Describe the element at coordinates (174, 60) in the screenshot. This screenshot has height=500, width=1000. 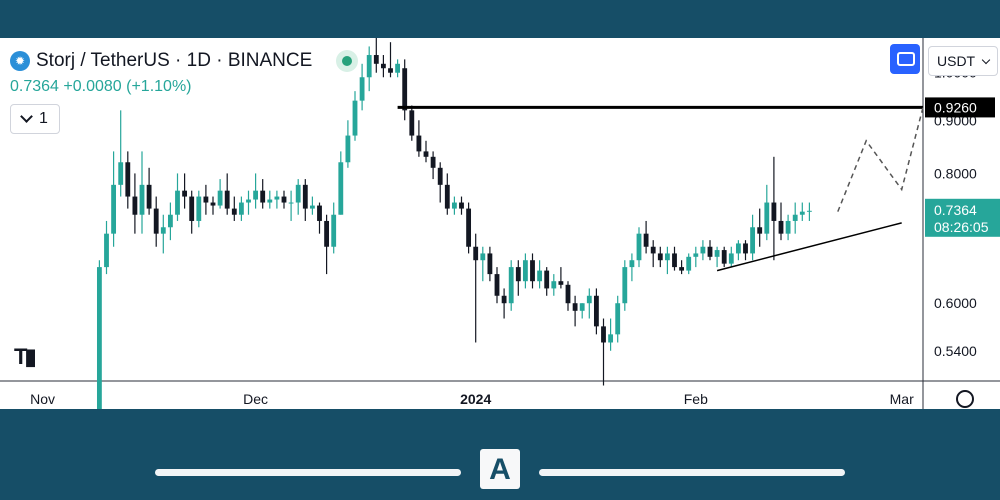
I see `symbol-title: Storj / TetherUS · 1D · BINANCE` at that location.